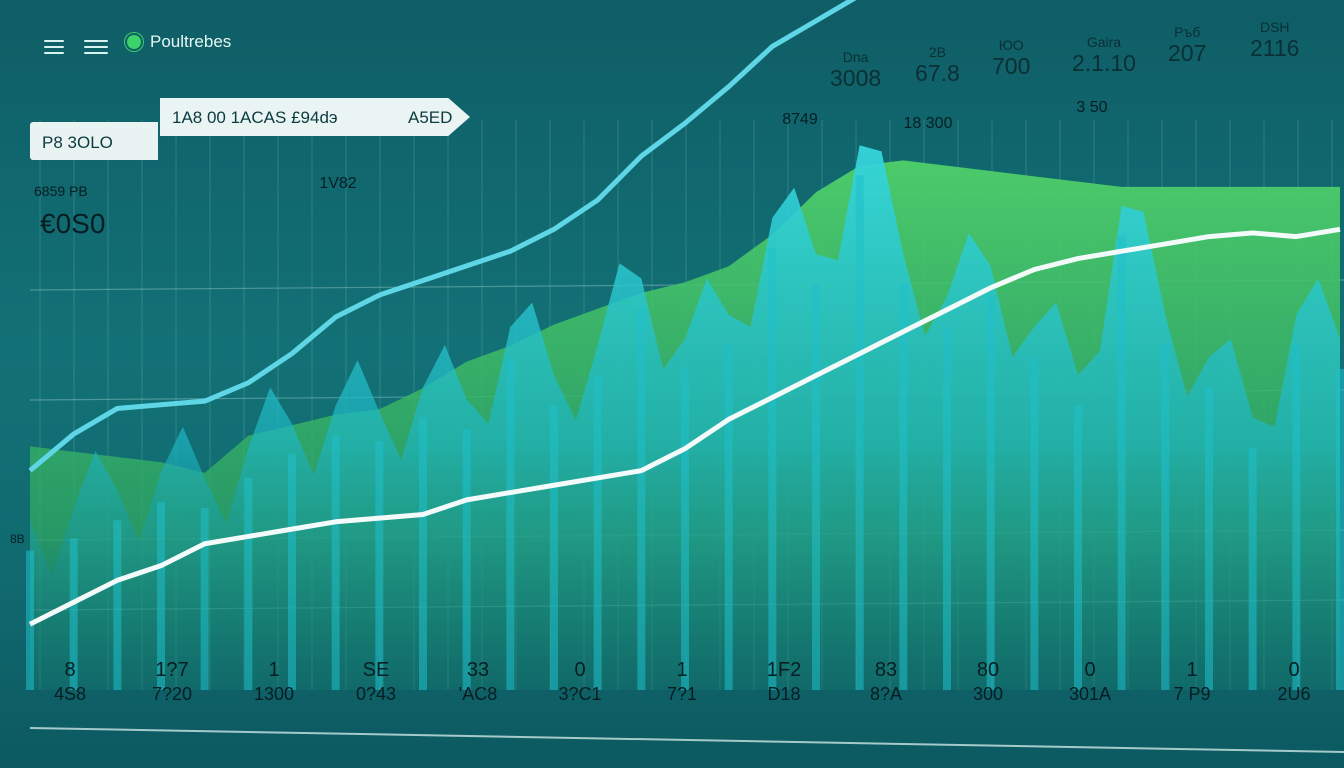 This screenshot has width=1344, height=768. What do you see at coordinates (988, 694) in the screenshot?
I see `x-tick-bottom: 300` at bounding box center [988, 694].